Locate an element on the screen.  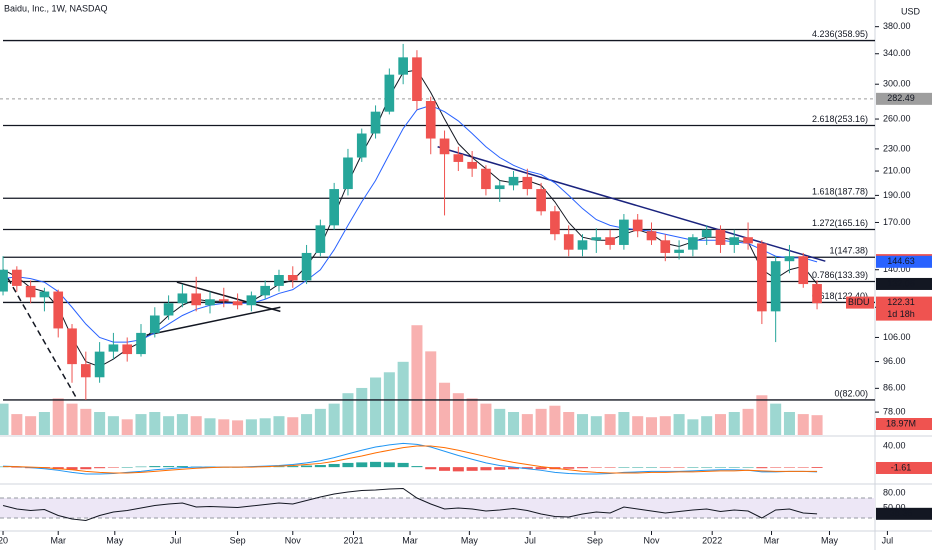
x-tick-label: 2021 is located at coordinates (353, 540).